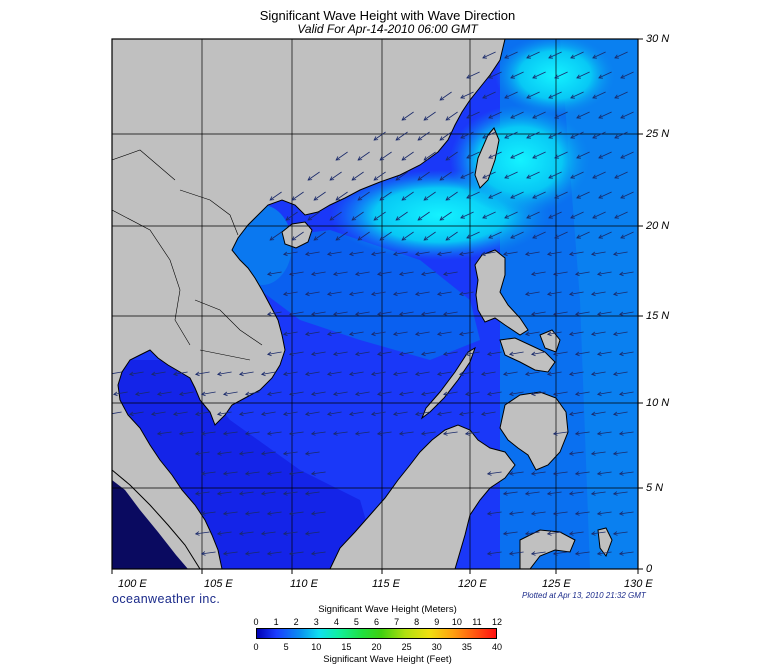 The image size is (775, 665). What do you see at coordinates (466, 647) in the screenshot?
I see `feet-tick-label: 35` at bounding box center [466, 647].